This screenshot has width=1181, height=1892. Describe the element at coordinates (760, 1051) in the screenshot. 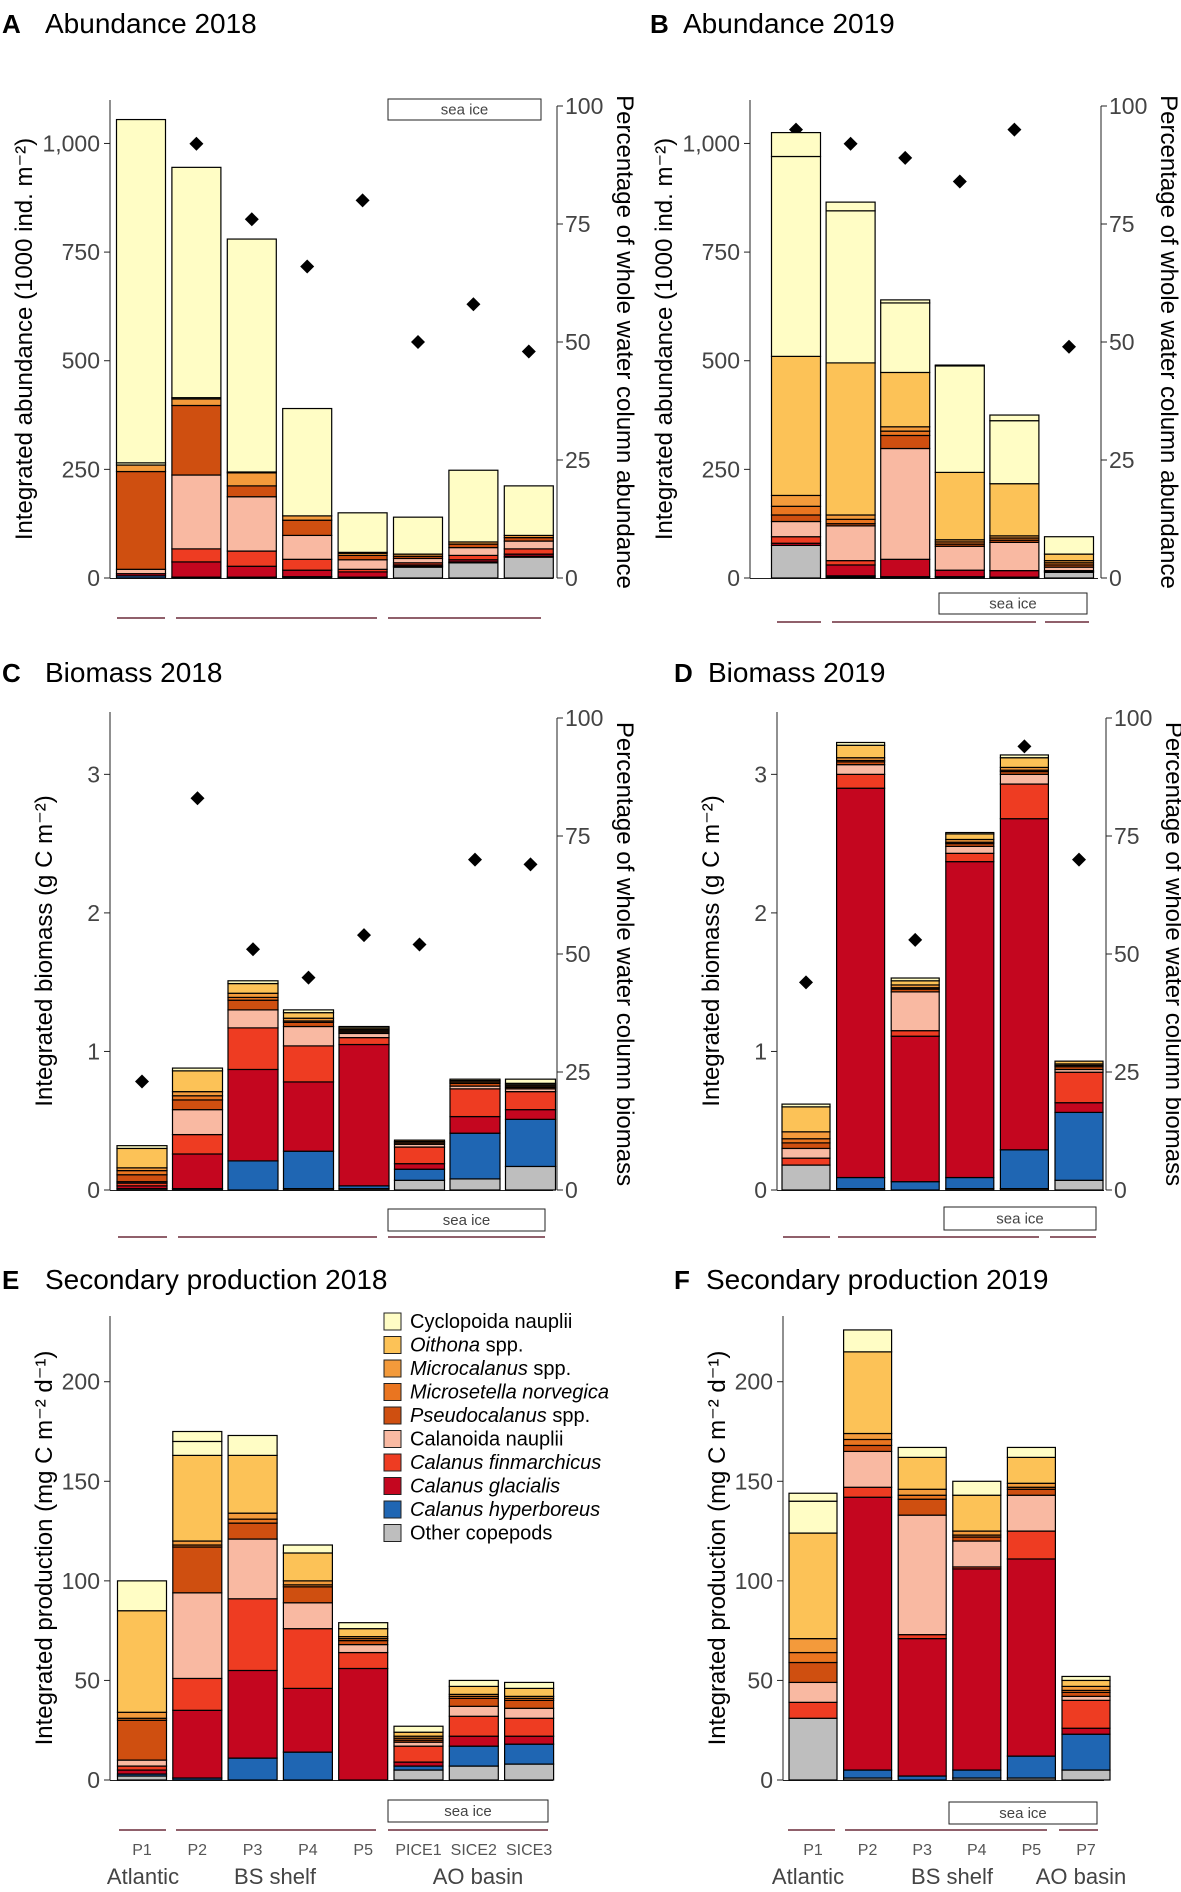

I see `y-tick-label: 1` at that location.